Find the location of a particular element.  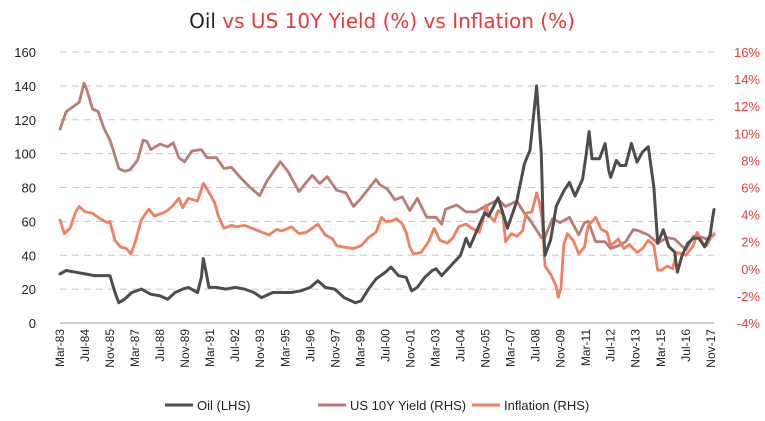

chart-title-part: Oil is located at coordinates (202, 21).